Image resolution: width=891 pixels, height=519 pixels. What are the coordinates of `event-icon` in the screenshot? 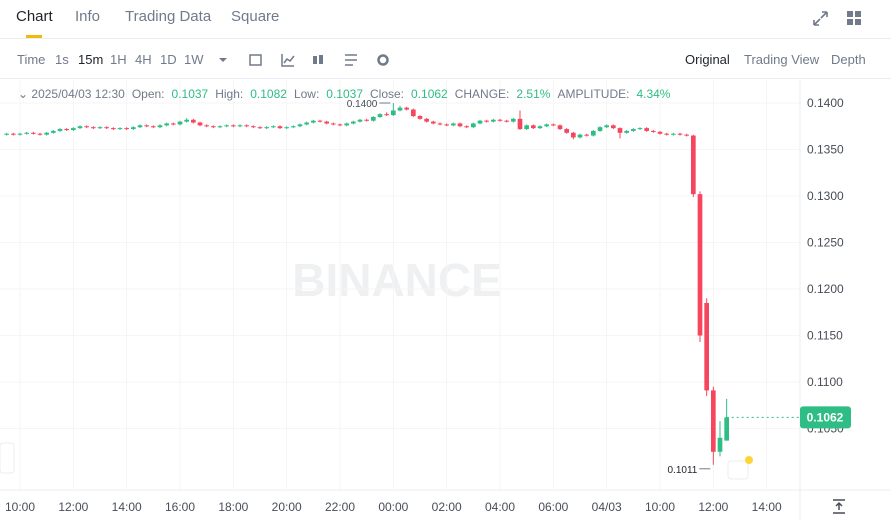 It's located at (738, 470).